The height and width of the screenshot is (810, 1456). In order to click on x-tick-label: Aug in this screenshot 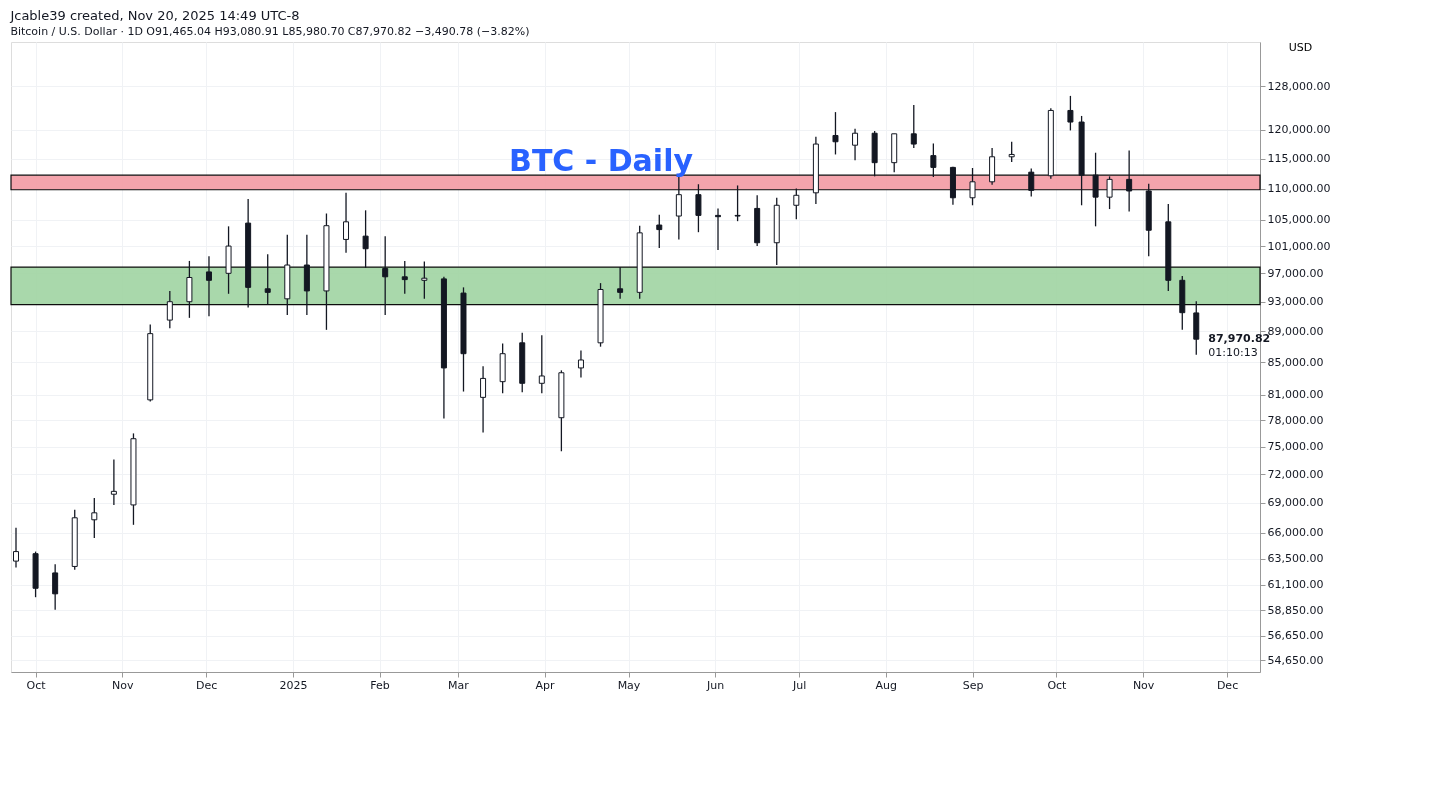, I will do `click(886, 685)`.